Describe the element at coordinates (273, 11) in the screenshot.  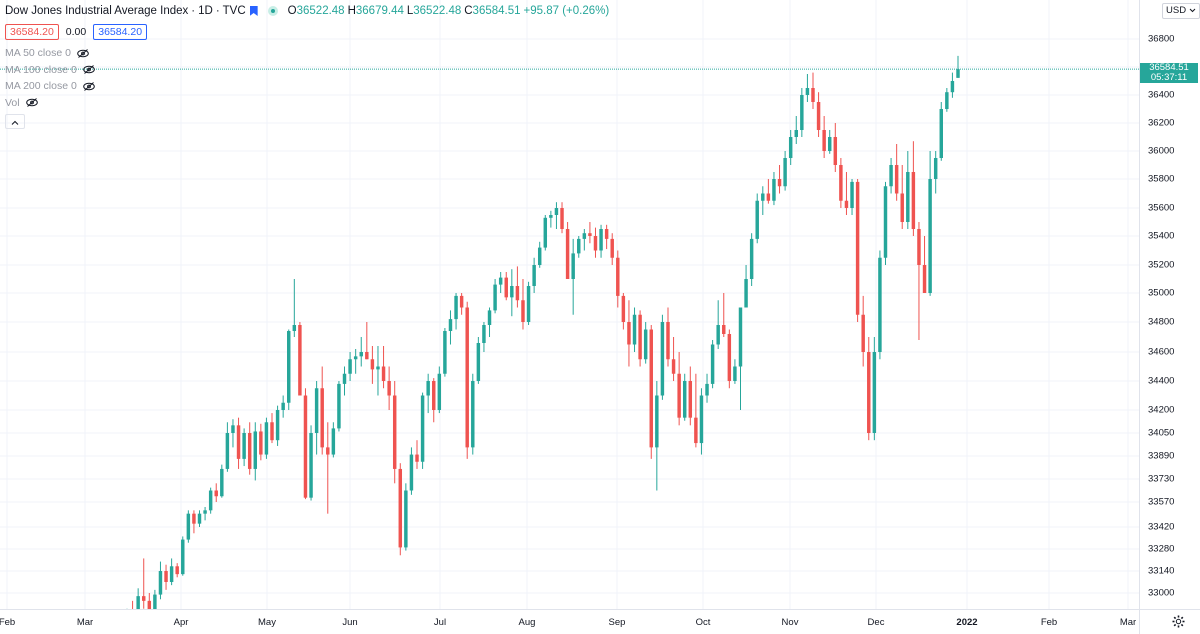
I see `market-status-icon` at that location.